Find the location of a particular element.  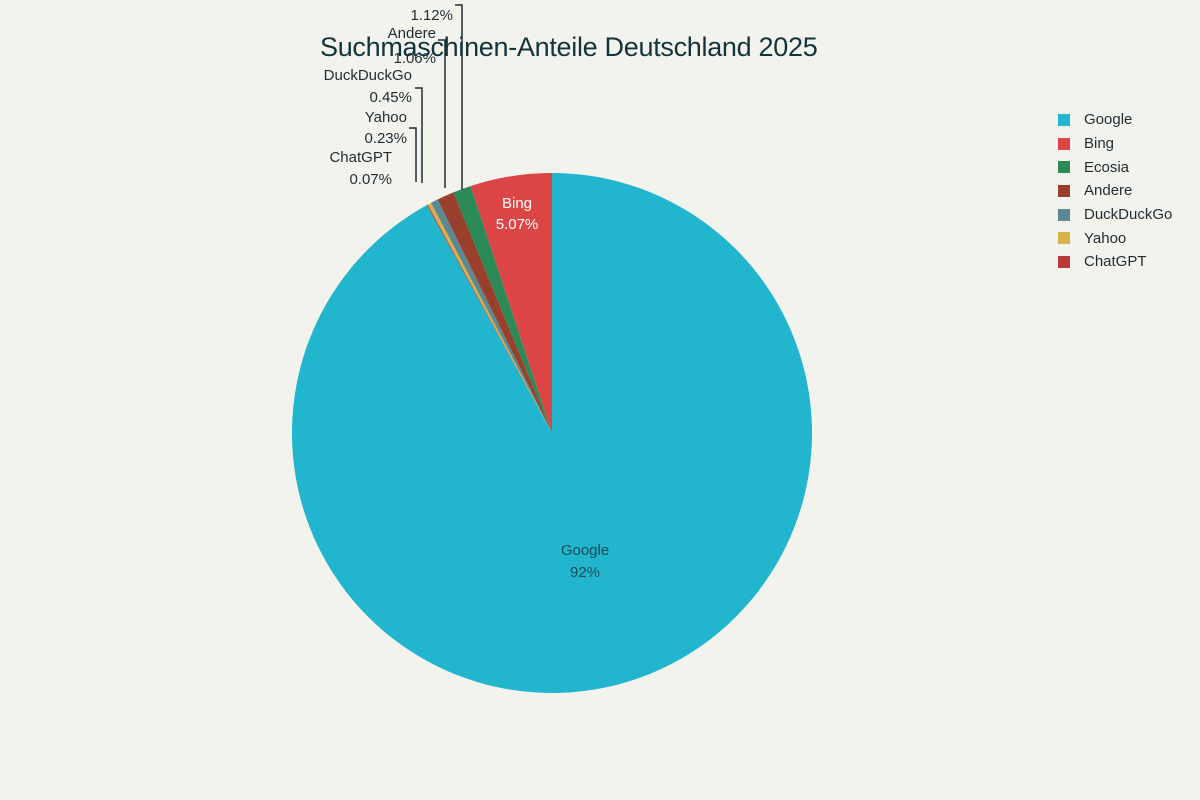

slice-label-chatgpt: ChatGPT is located at coordinates (360, 157).